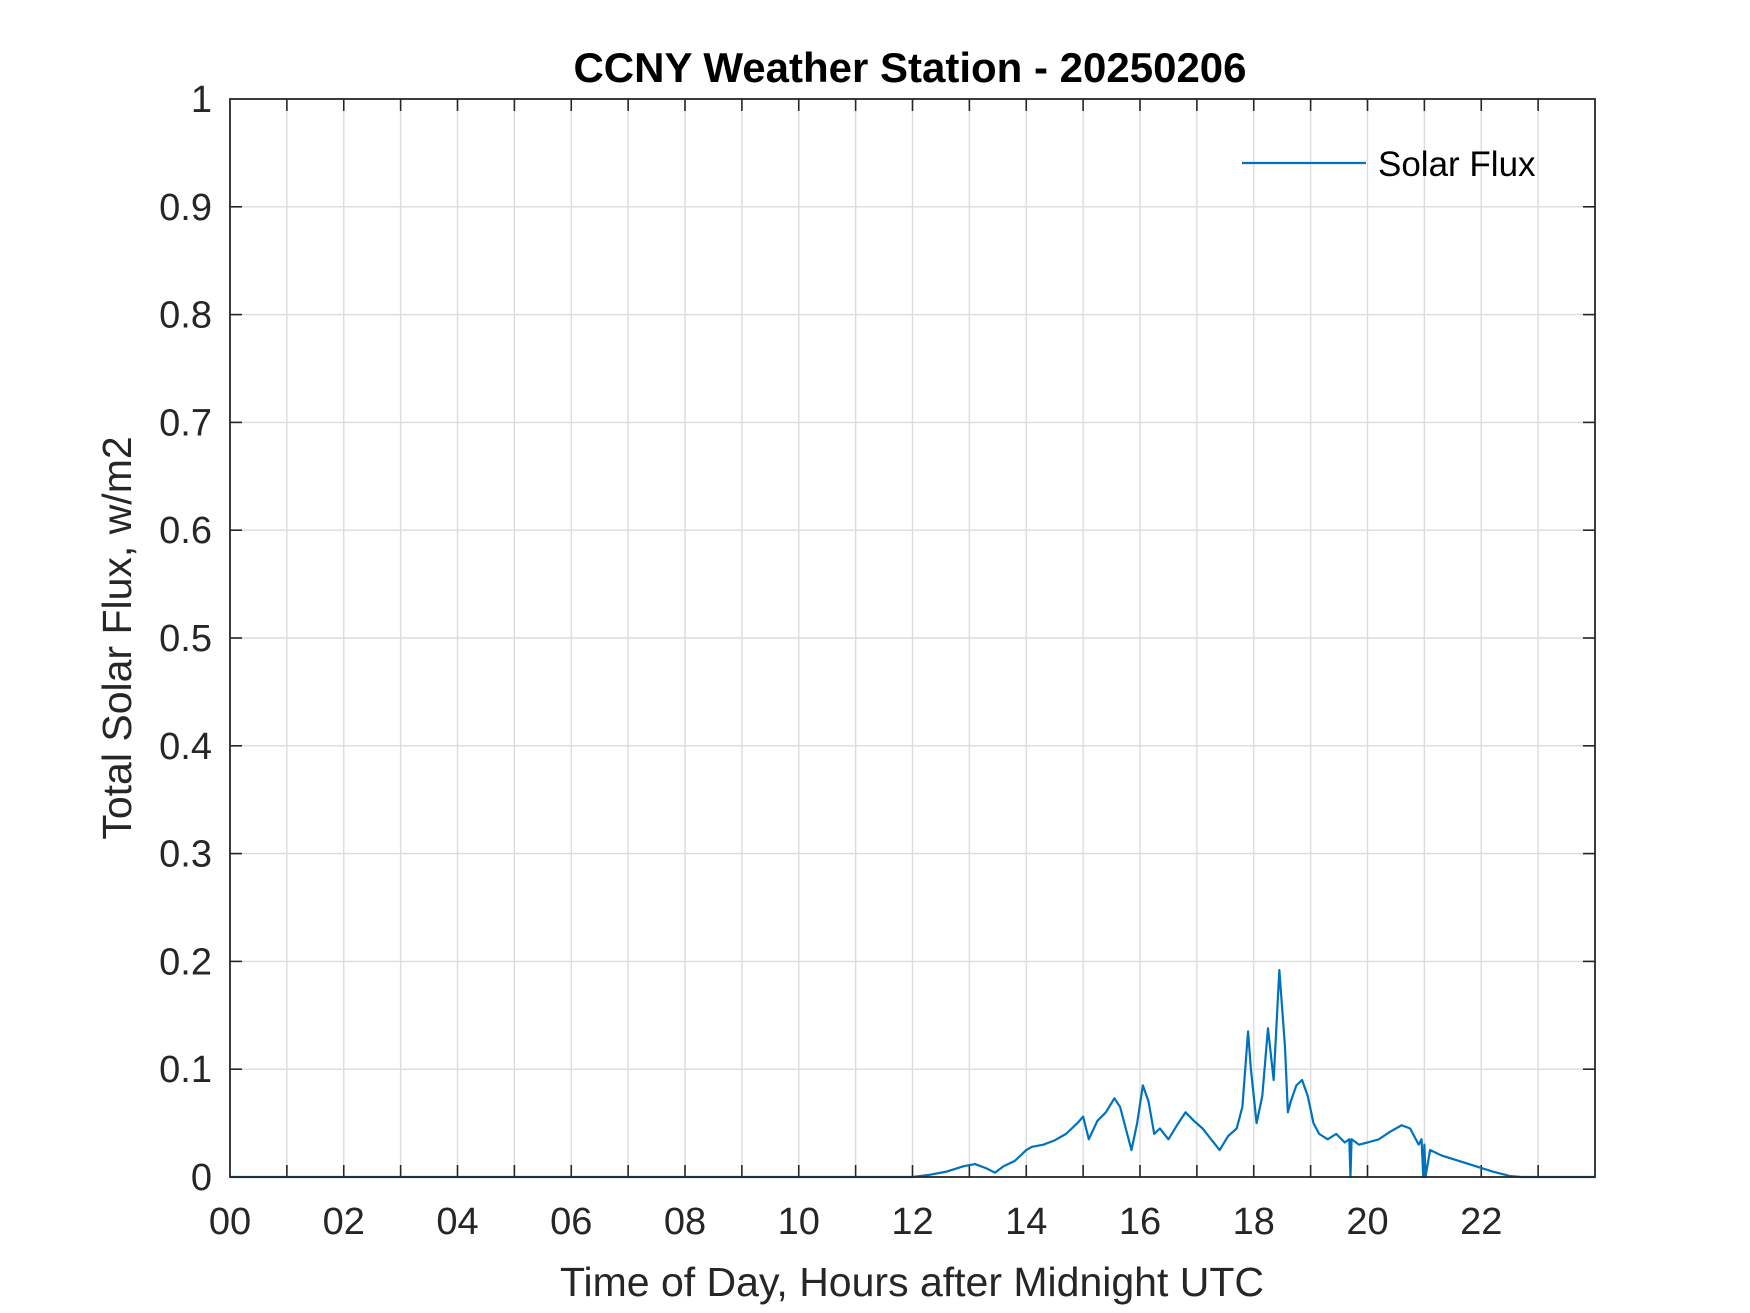  I want to click on y-tick-label: 0.9, so click(185, 208).